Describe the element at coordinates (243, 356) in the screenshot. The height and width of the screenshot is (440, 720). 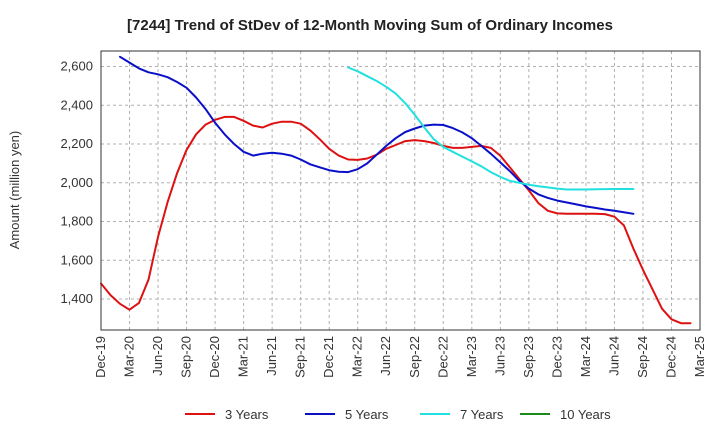
I see `x-tick-label: Mar-21` at that location.